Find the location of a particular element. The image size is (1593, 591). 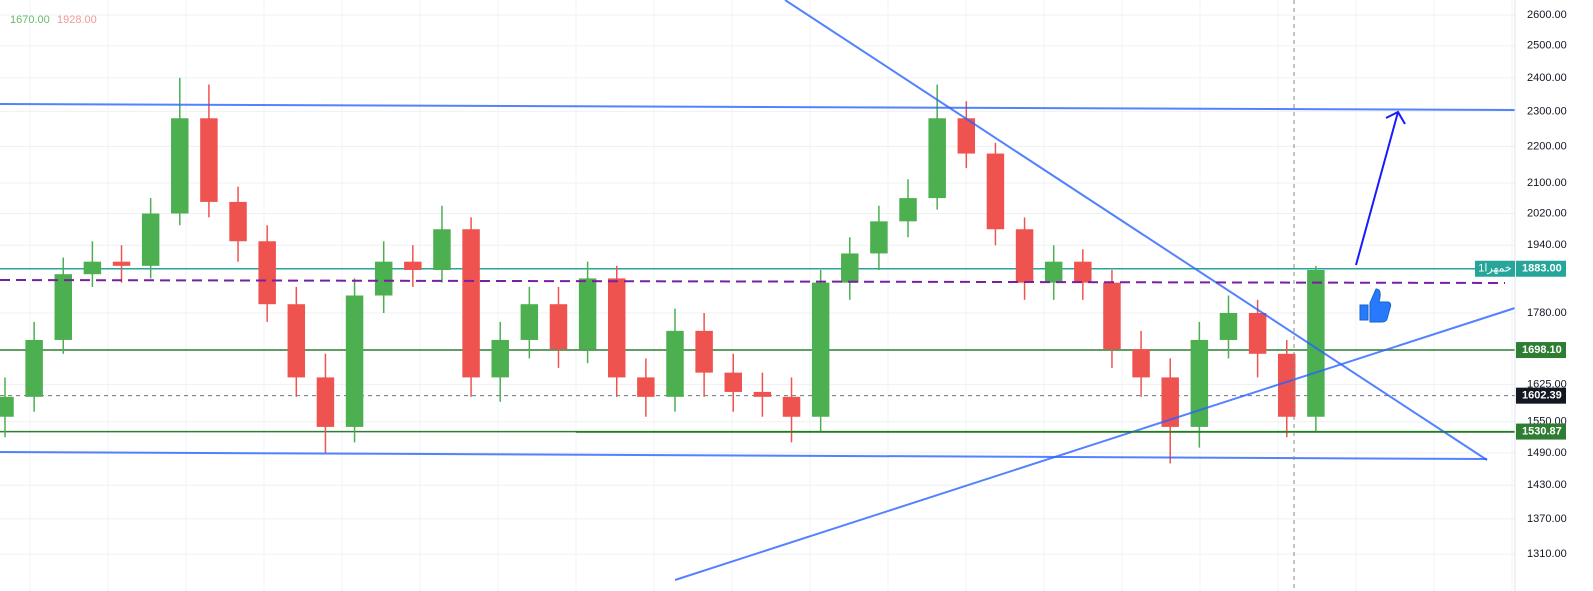

y-tick-label: 2100.00 is located at coordinates (1547, 183).